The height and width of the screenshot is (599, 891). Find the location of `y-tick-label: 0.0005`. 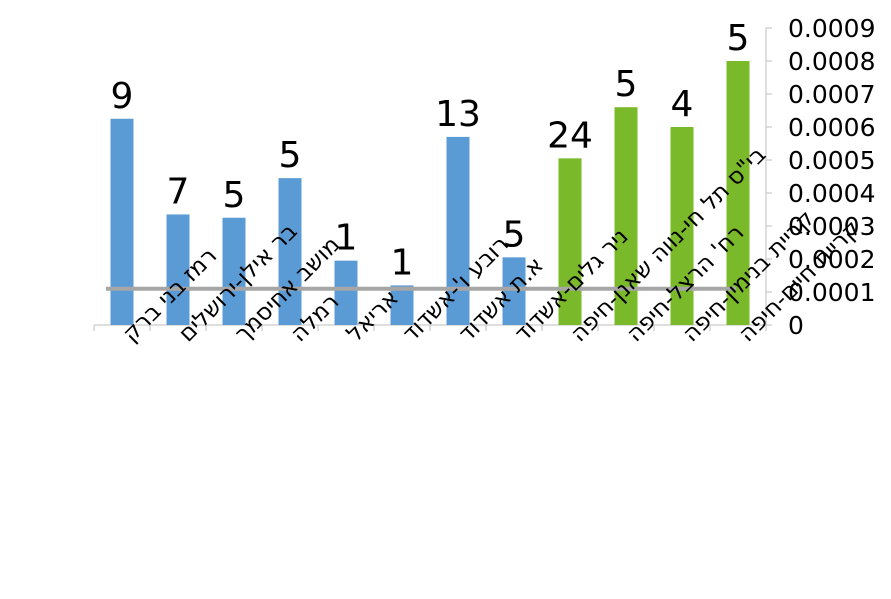

y-tick-label: 0.0005 is located at coordinates (831, 160).